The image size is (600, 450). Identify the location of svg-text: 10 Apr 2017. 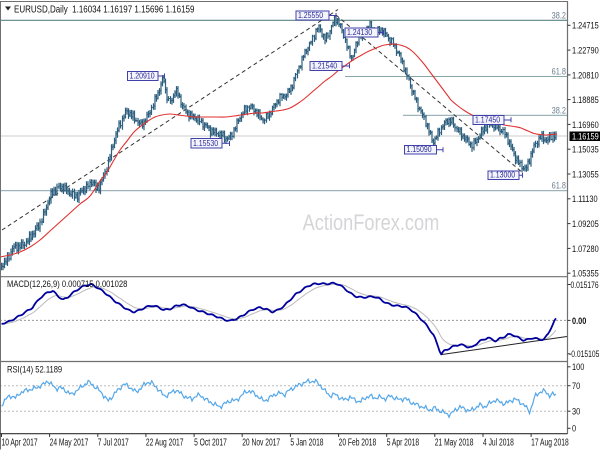
(20, 442).